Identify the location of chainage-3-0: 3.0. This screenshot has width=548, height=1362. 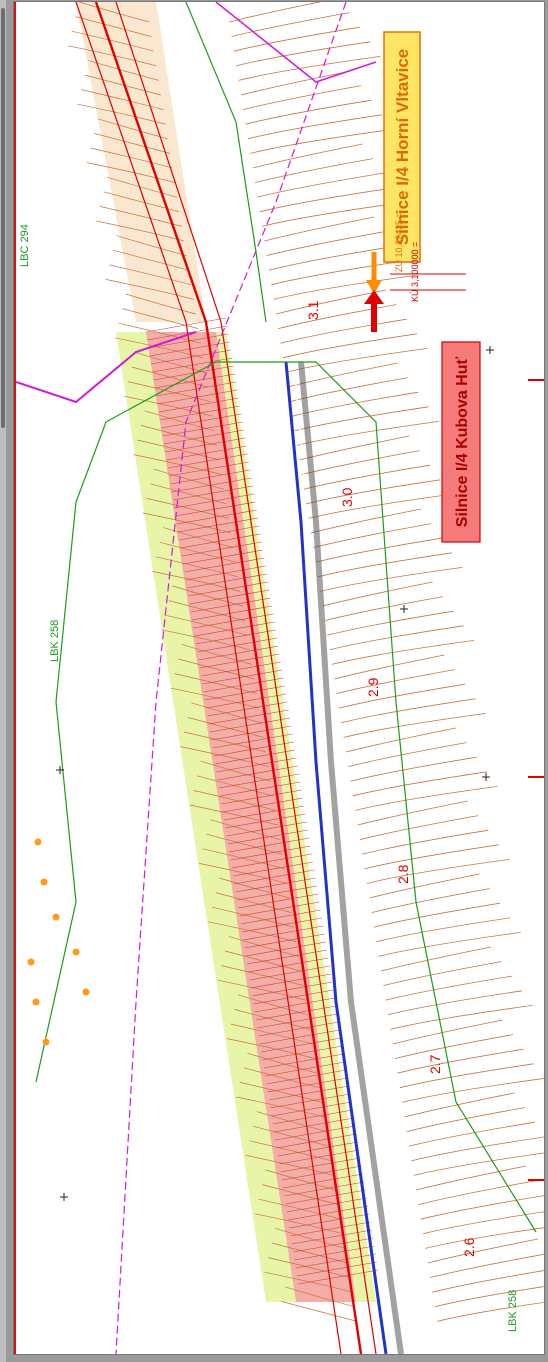
(347, 497).